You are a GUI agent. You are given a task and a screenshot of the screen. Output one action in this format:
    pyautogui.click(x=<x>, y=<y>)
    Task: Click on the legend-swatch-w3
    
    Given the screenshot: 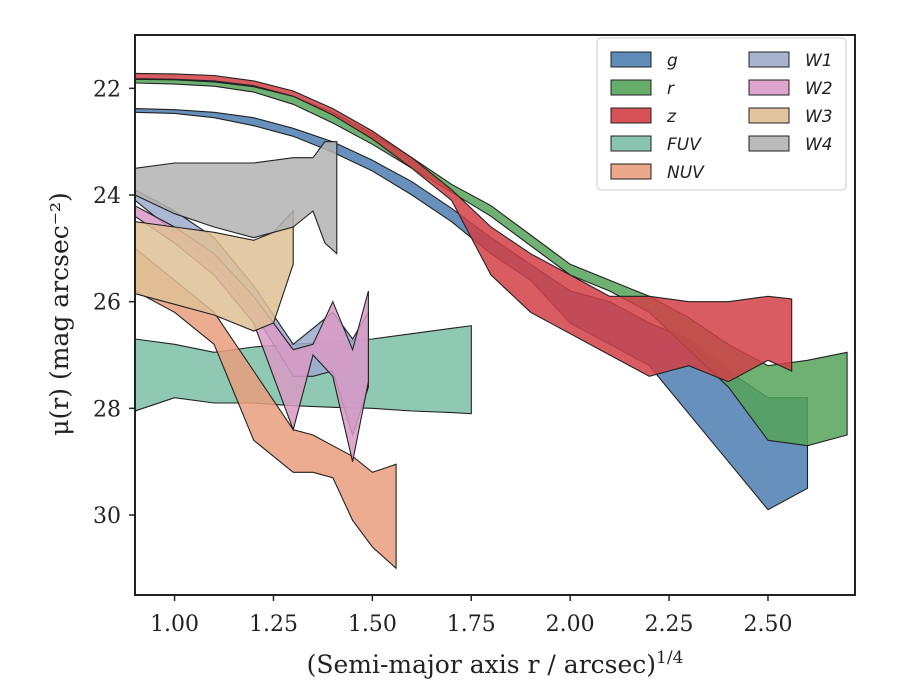 What is the action you would take?
    pyautogui.click(x=769, y=115)
    